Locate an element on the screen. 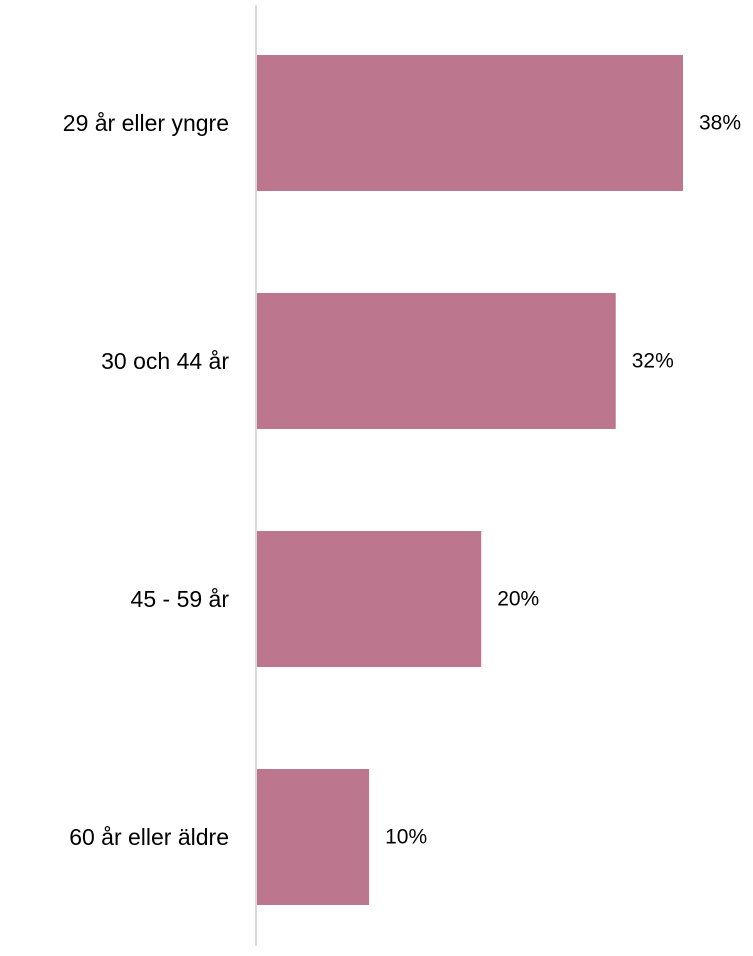  category-label-0: 29 år eller yngre is located at coordinates (146, 123).